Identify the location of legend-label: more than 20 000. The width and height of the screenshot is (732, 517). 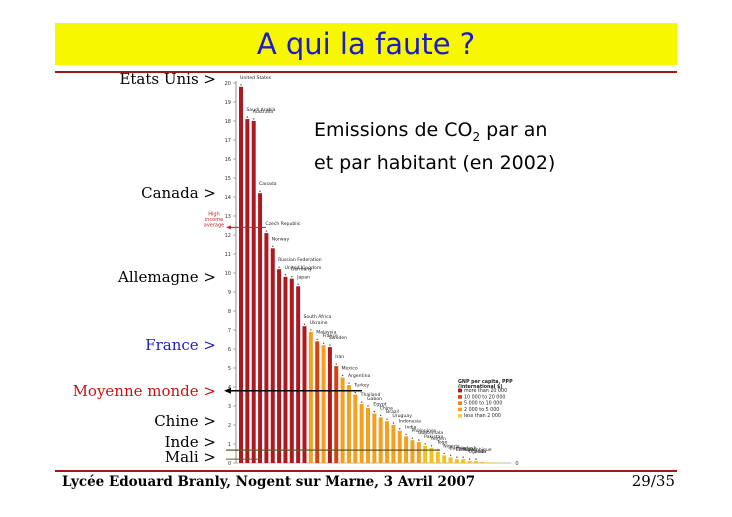
(485, 391).